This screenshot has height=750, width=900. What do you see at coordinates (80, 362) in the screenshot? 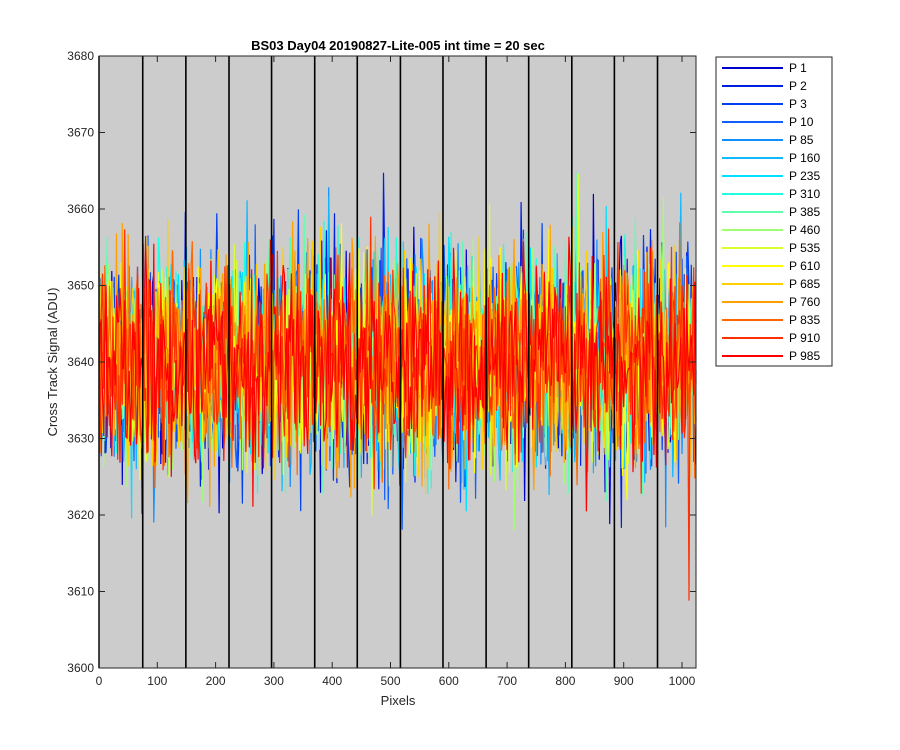
I see `y-tick-label-4: 3640` at bounding box center [80, 362].